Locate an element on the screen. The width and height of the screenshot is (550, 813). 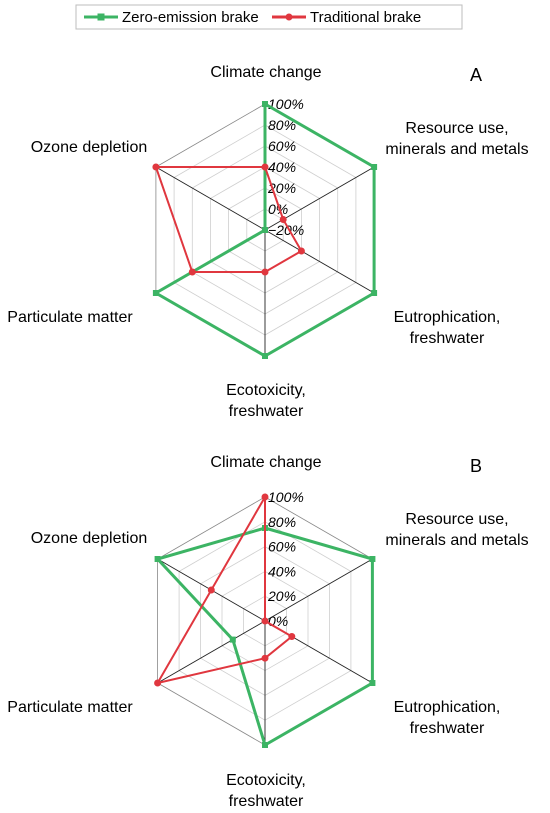
legend-label-traditional-brake: Traditional brake is located at coordinates (365, 17).